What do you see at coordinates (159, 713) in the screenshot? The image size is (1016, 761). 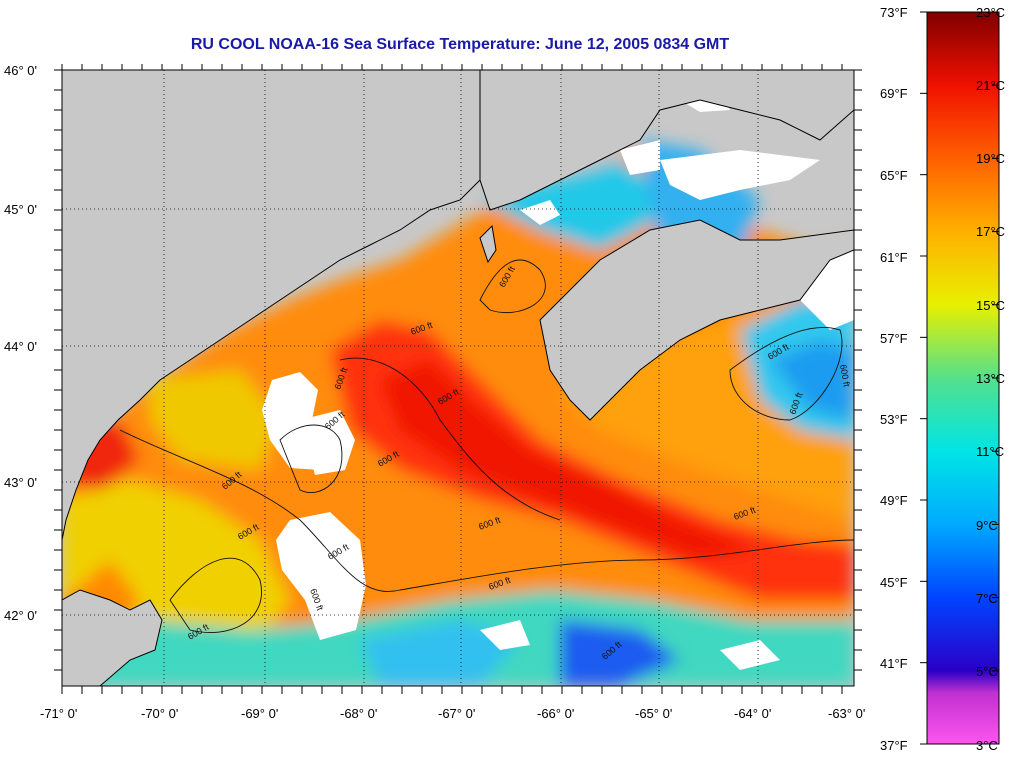 I see `lon-label-70: -70° 0'` at bounding box center [159, 713].